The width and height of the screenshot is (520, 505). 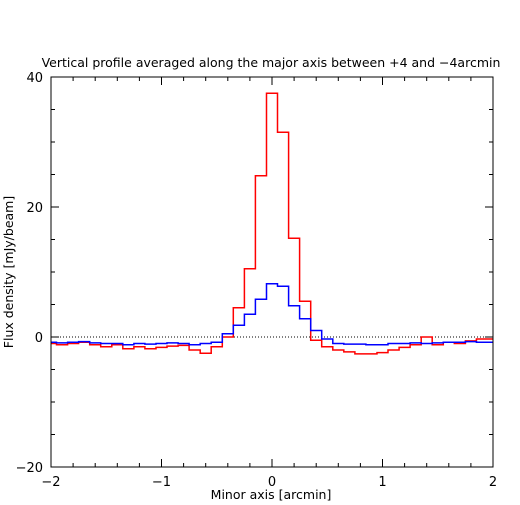 I want to click on y-tick-label: −20, so click(x=29, y=468).